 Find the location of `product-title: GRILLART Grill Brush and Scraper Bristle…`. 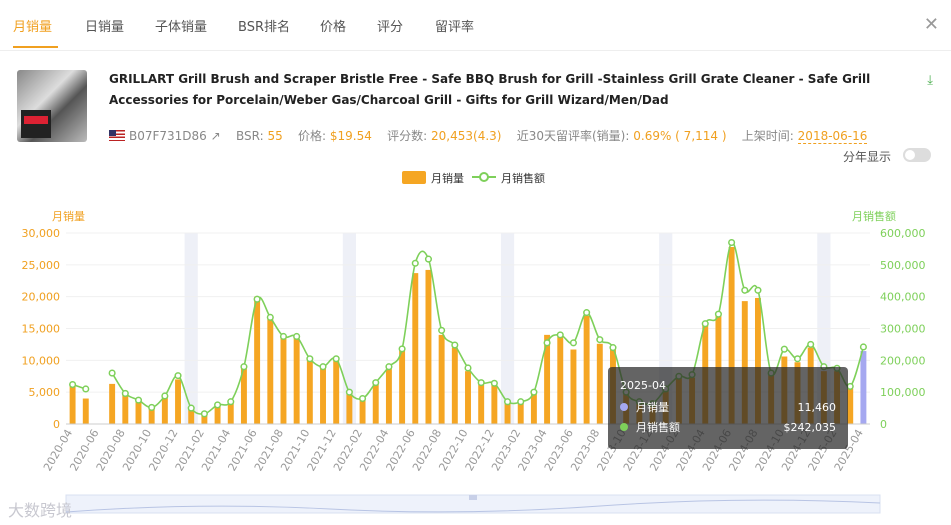

product-title: GRILLART Grill Brush and Scraper Bristle… is located at coordinates (490, 89).